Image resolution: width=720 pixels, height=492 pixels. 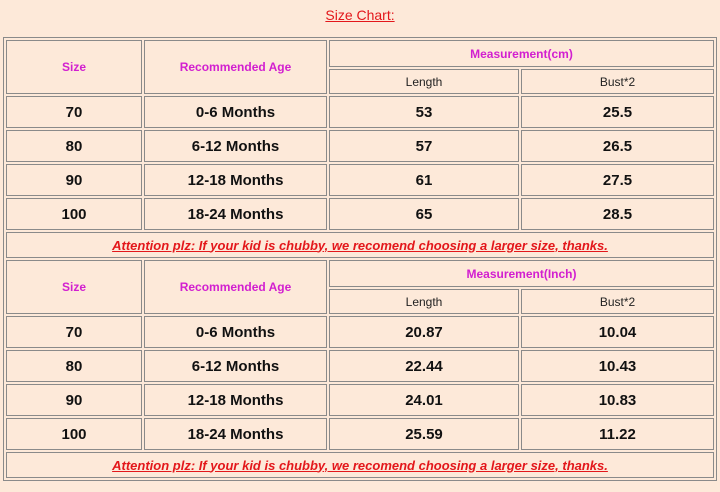 What do you see at coordinates (424, 112) in the screenshot?
I see `table-cell: 53` at bounding box center [424, 112].